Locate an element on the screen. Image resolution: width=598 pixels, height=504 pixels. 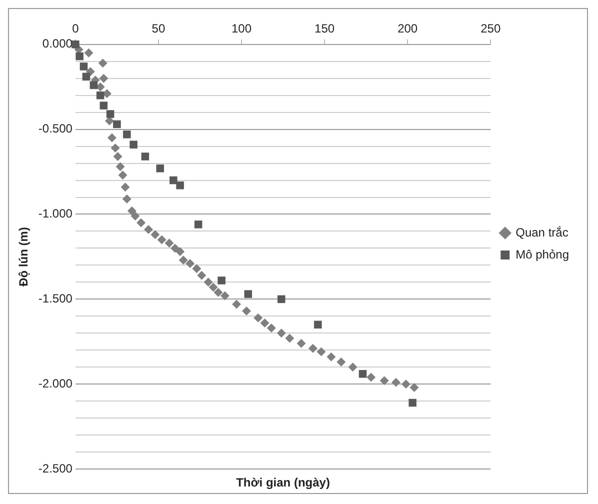
y-tick-label: -1.000 is located at coordinates (55, 213).